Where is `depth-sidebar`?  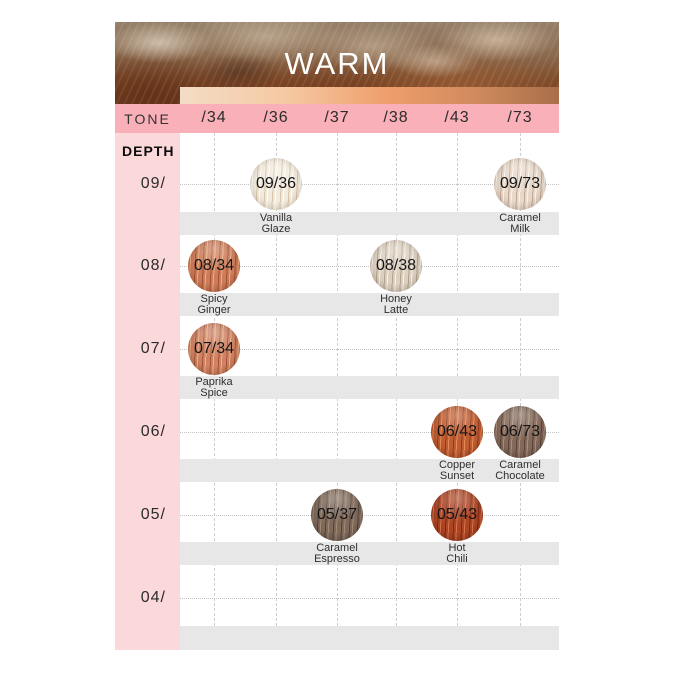 depth-sidebar is located at coordinates (147, 391).